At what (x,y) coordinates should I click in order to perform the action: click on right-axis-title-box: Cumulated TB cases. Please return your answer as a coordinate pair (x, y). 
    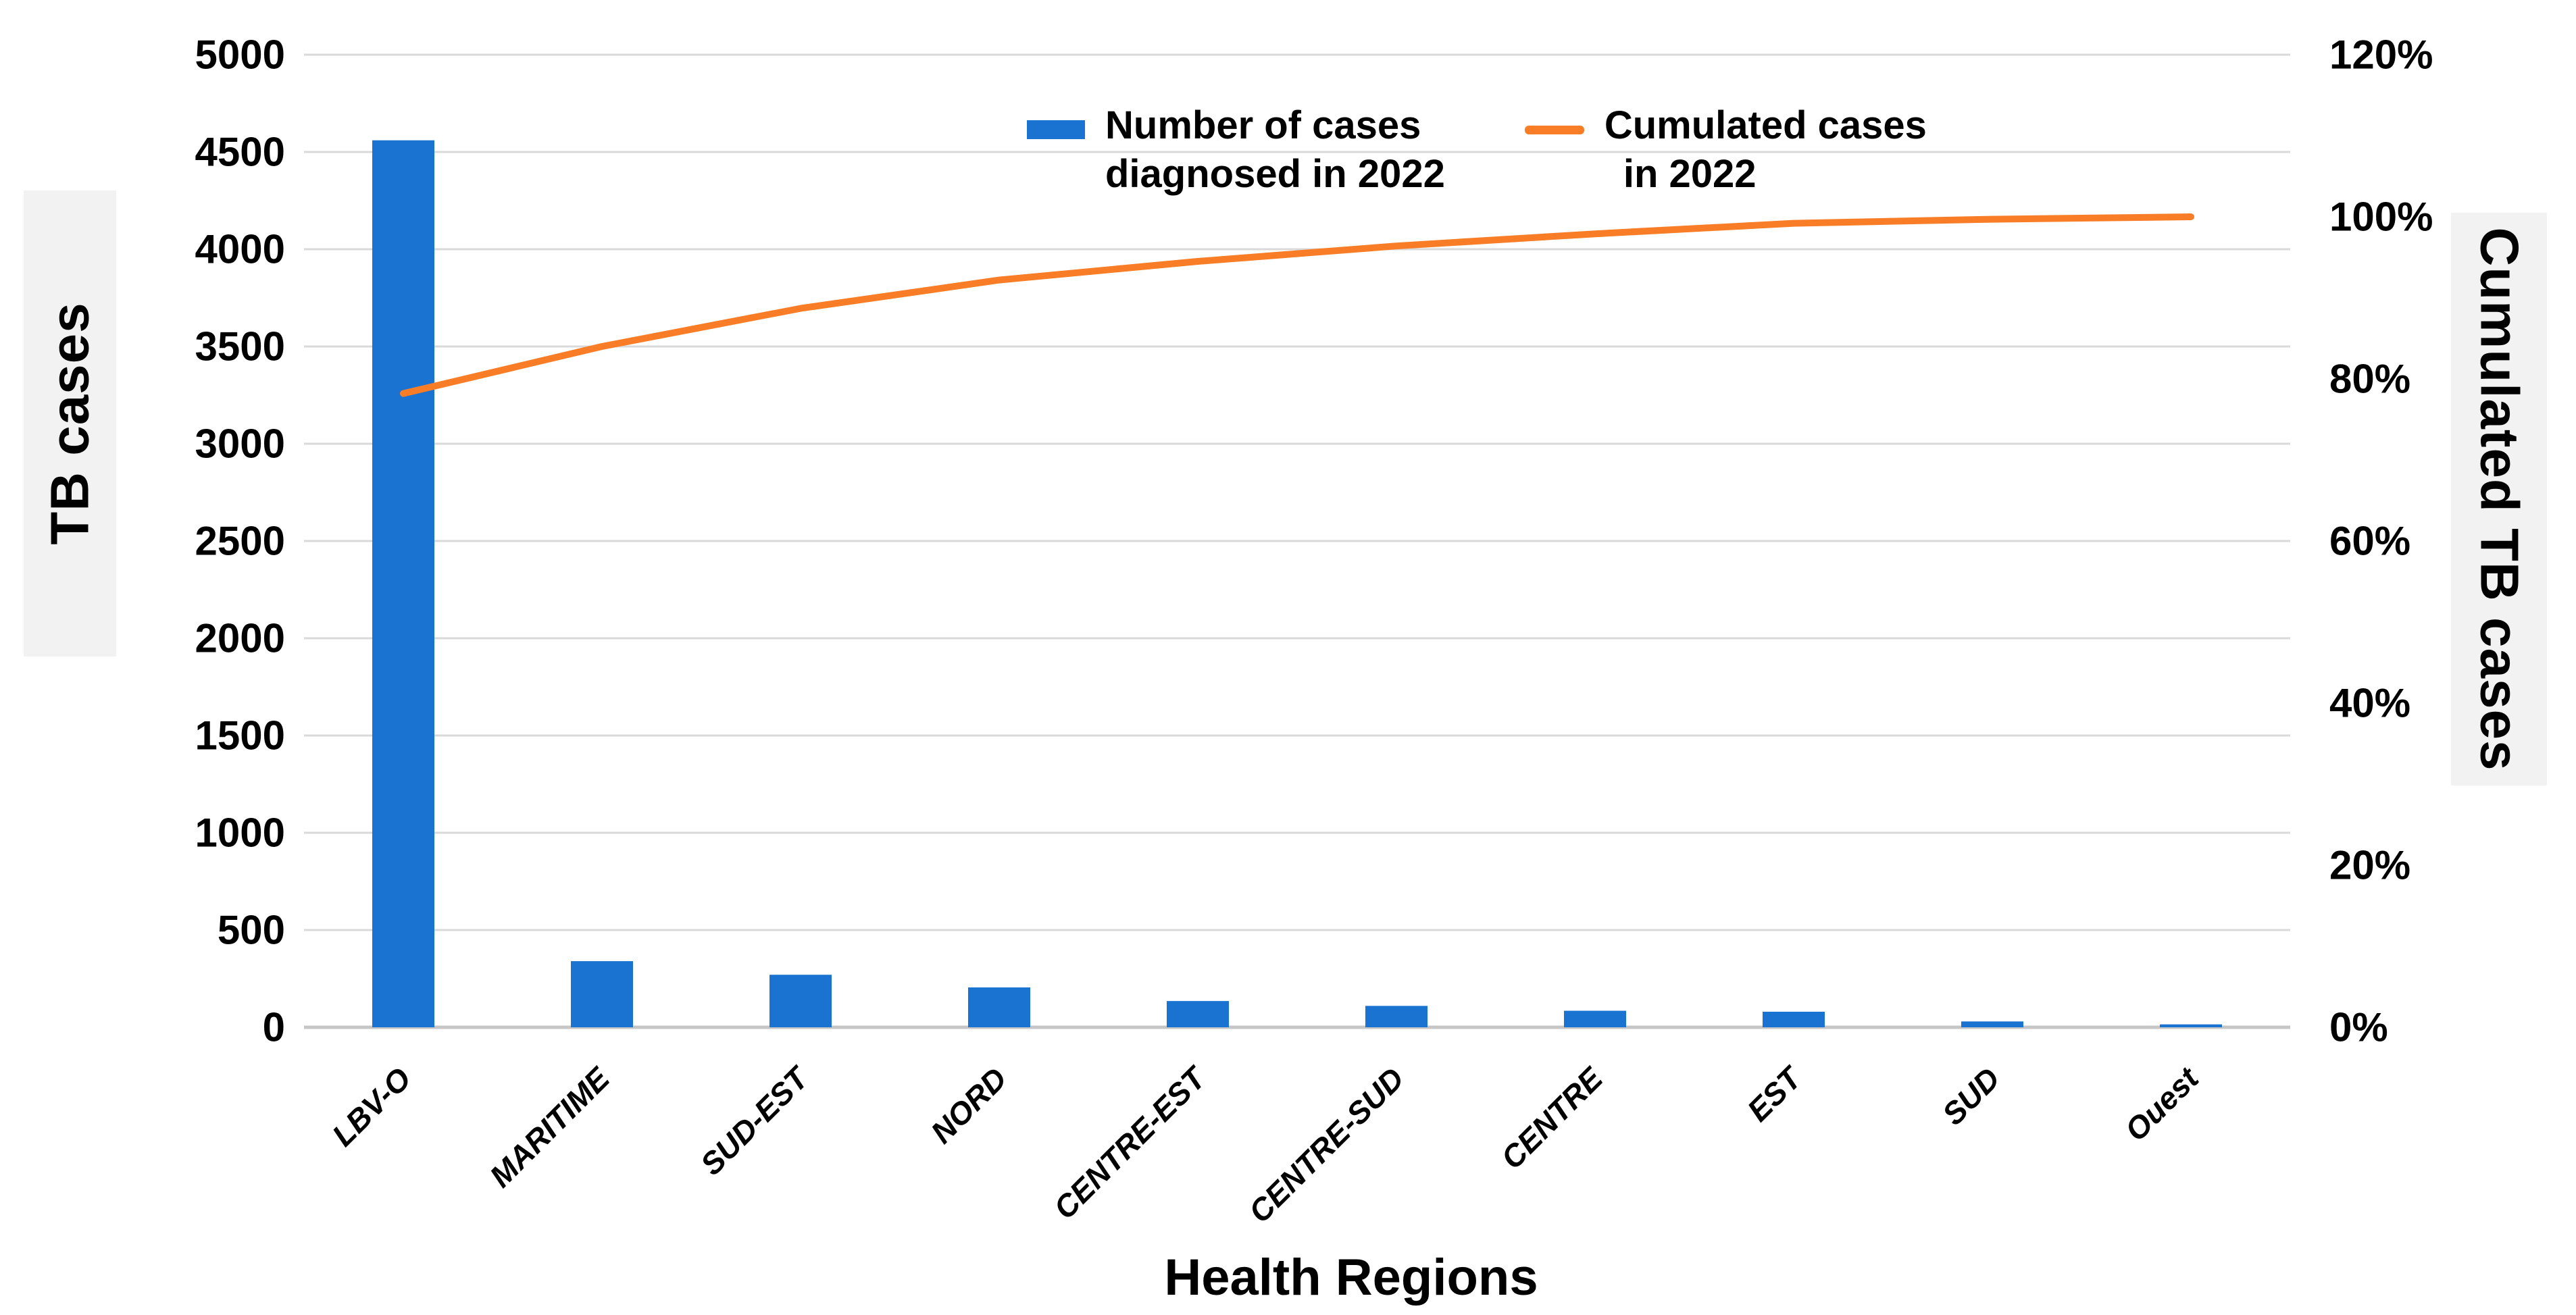
    Looking at the image, I should click on (2499, 499).